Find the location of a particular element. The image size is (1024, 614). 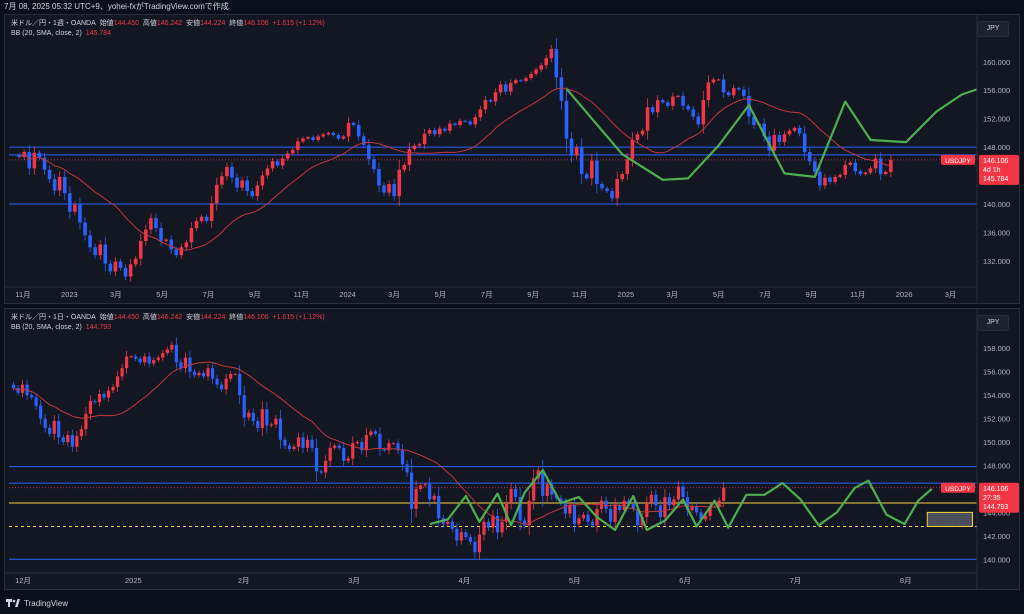

x-tick-label: 5月 is located at coordinates (575, 580).